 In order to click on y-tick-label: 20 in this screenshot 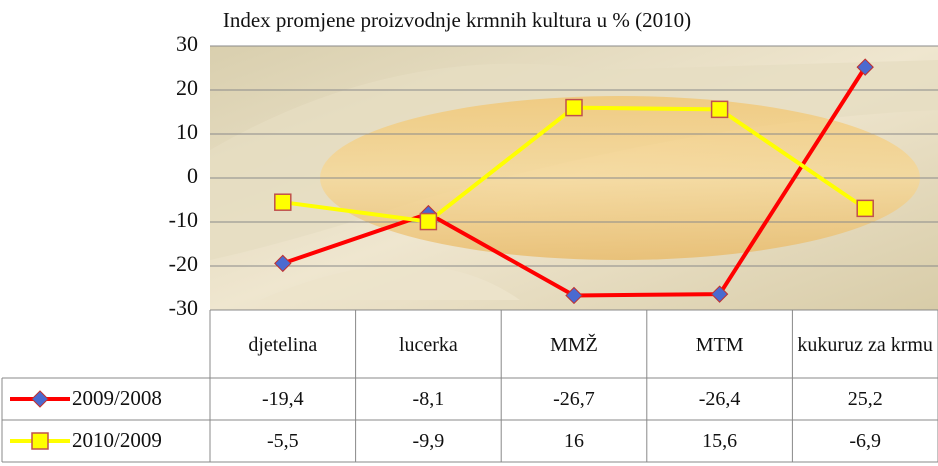, I will do `click(187, 87)`.